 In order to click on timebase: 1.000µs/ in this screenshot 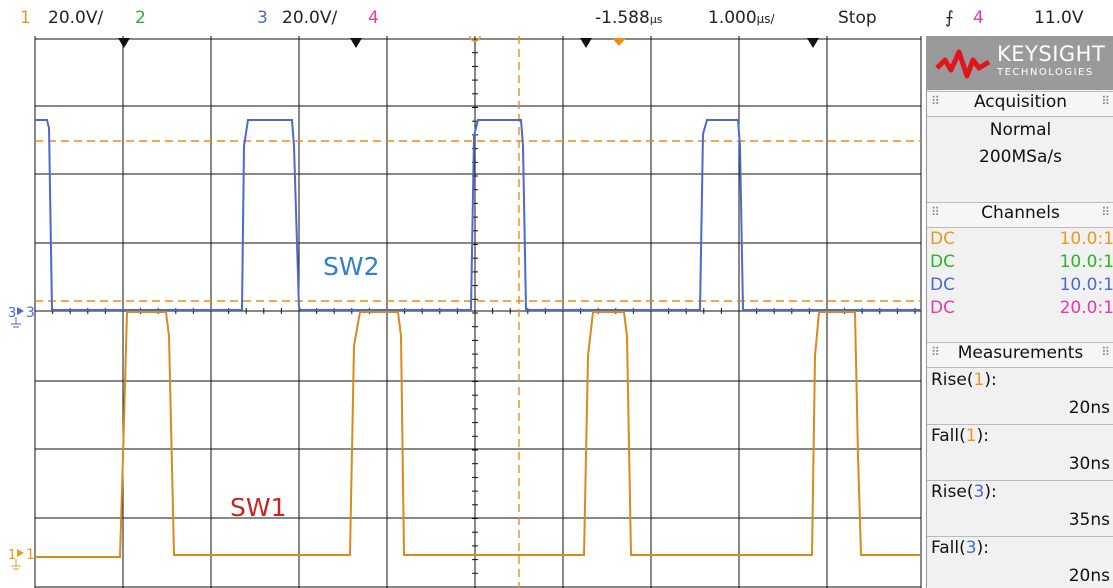, I will do `click(741, 18)`.